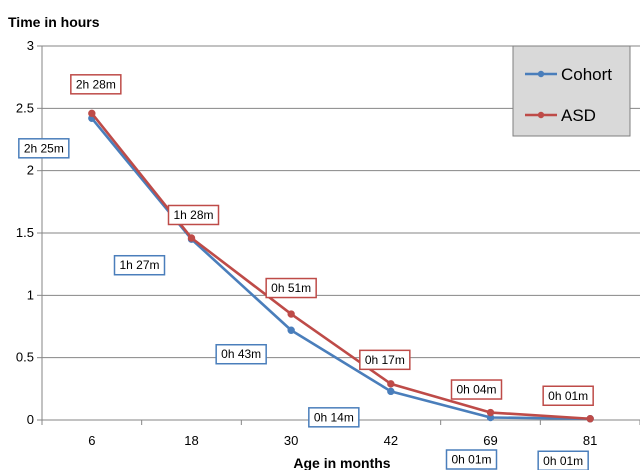 This screenshot has width=640, height=470. What do you see at coordinates (291, 440) in the screenshot?
I see `x-tick-label-2: 30` at bounding box center [291, 440].